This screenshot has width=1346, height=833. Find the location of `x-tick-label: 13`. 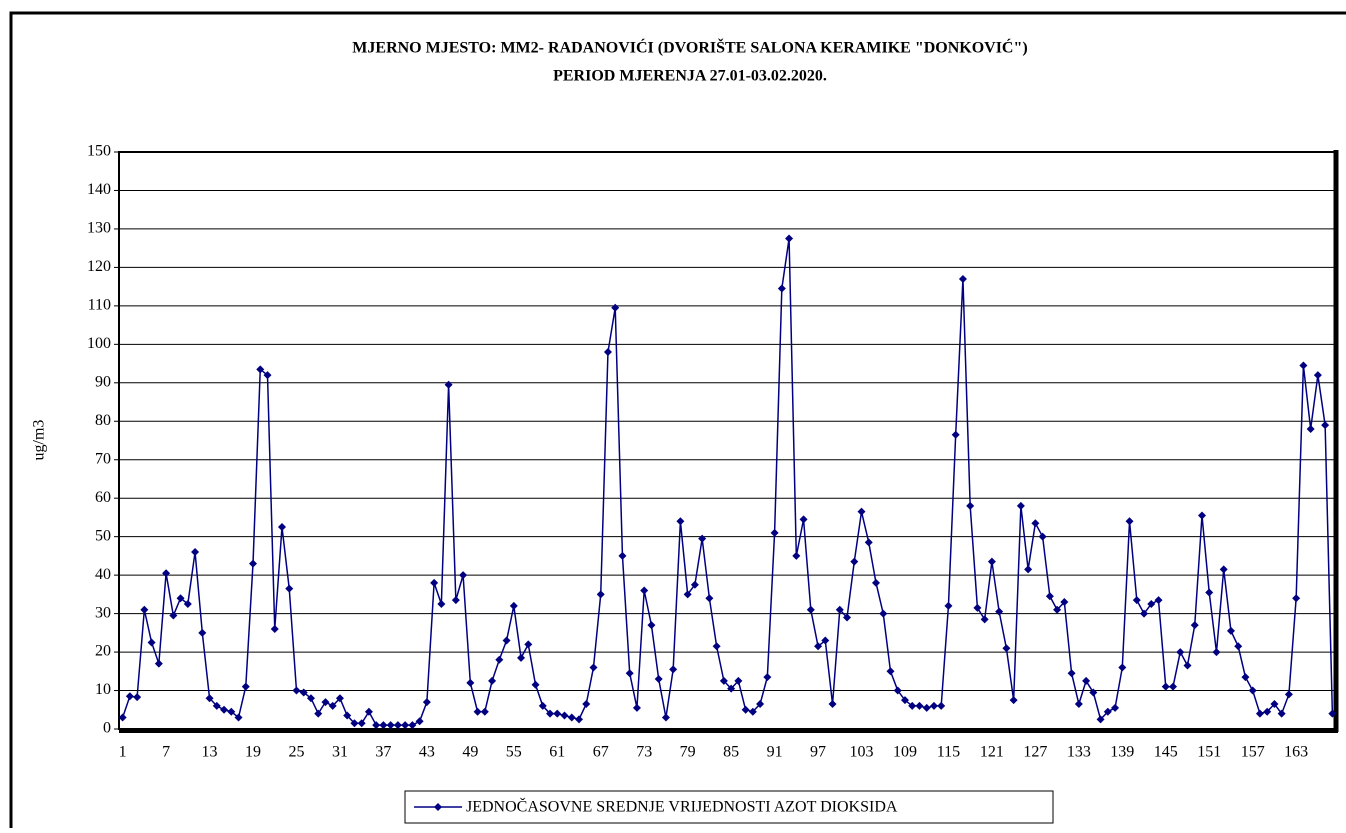

x-tick-label: 13 is located at coordinates (210, 752).